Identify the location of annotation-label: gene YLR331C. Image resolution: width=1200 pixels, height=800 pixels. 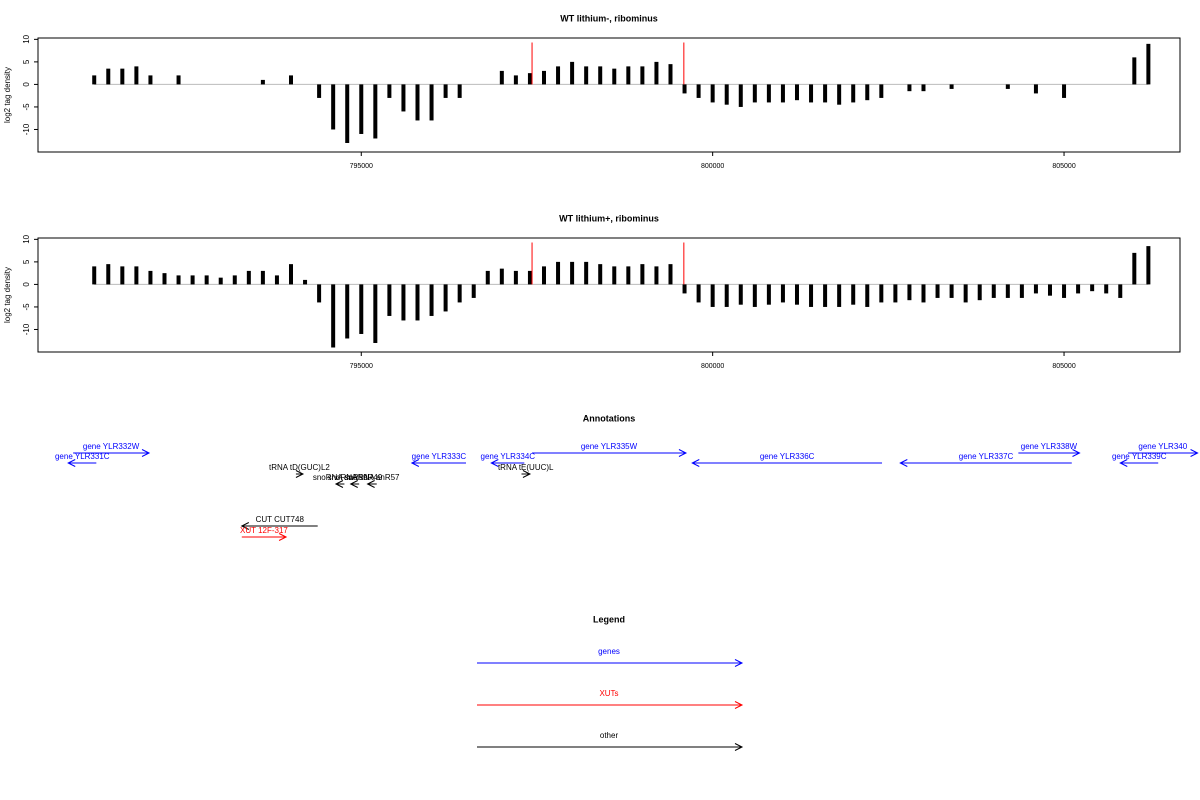
(82, 456).